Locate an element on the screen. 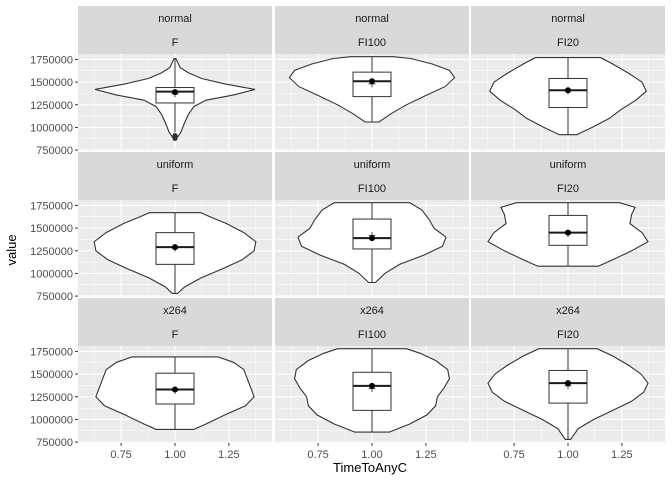 This screenshot has width=672, height=480. facet-panel-x264-FI20: x264 FI20 is located at coordinates (568, 370).